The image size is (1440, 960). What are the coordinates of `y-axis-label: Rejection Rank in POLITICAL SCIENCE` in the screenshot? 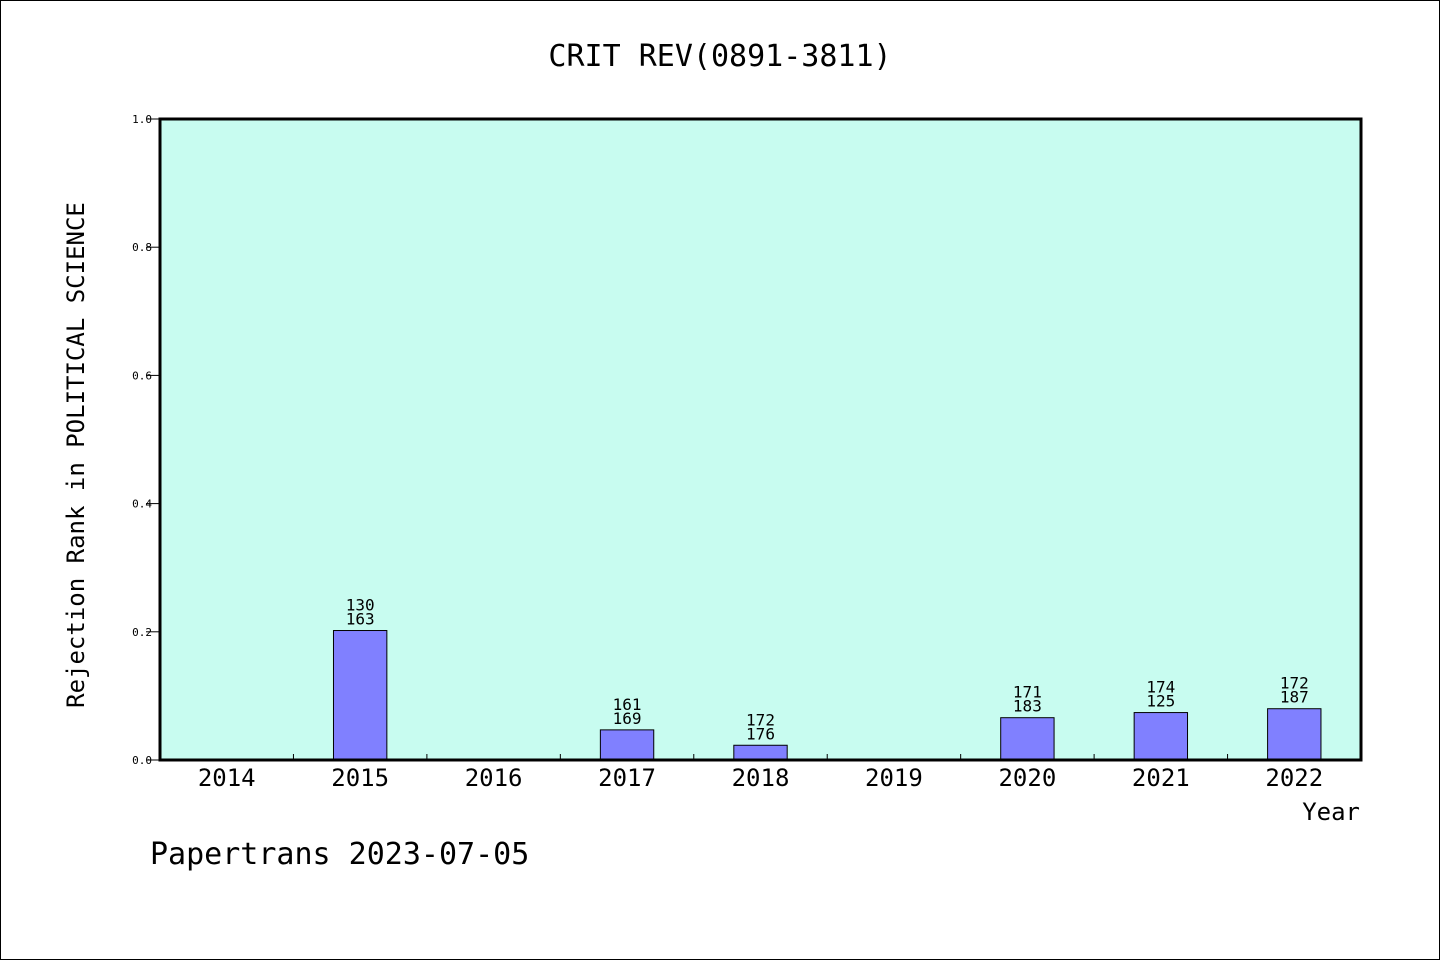 It's located at (76, 455).